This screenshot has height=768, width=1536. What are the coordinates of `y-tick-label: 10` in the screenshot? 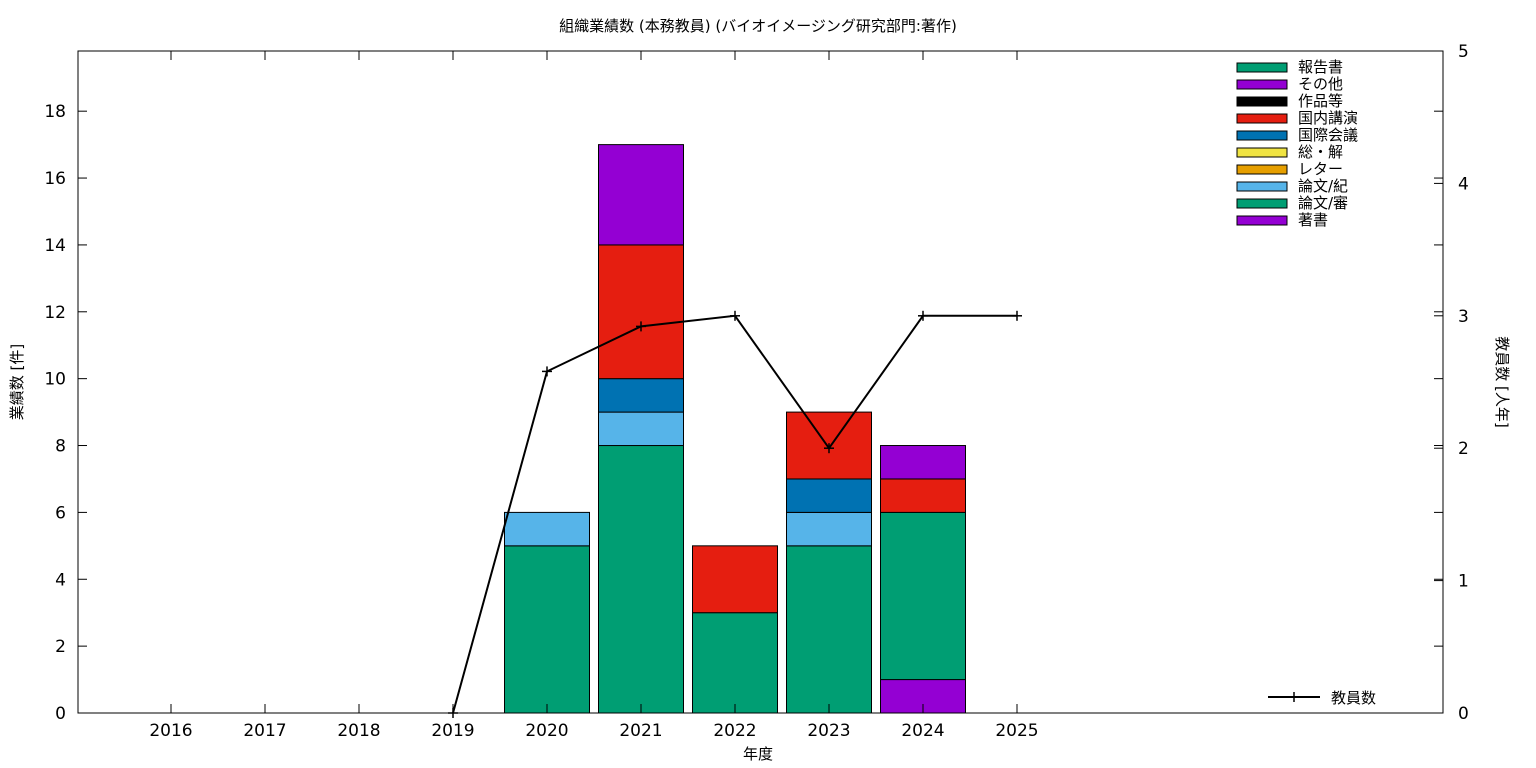 It's located at (55, 380).